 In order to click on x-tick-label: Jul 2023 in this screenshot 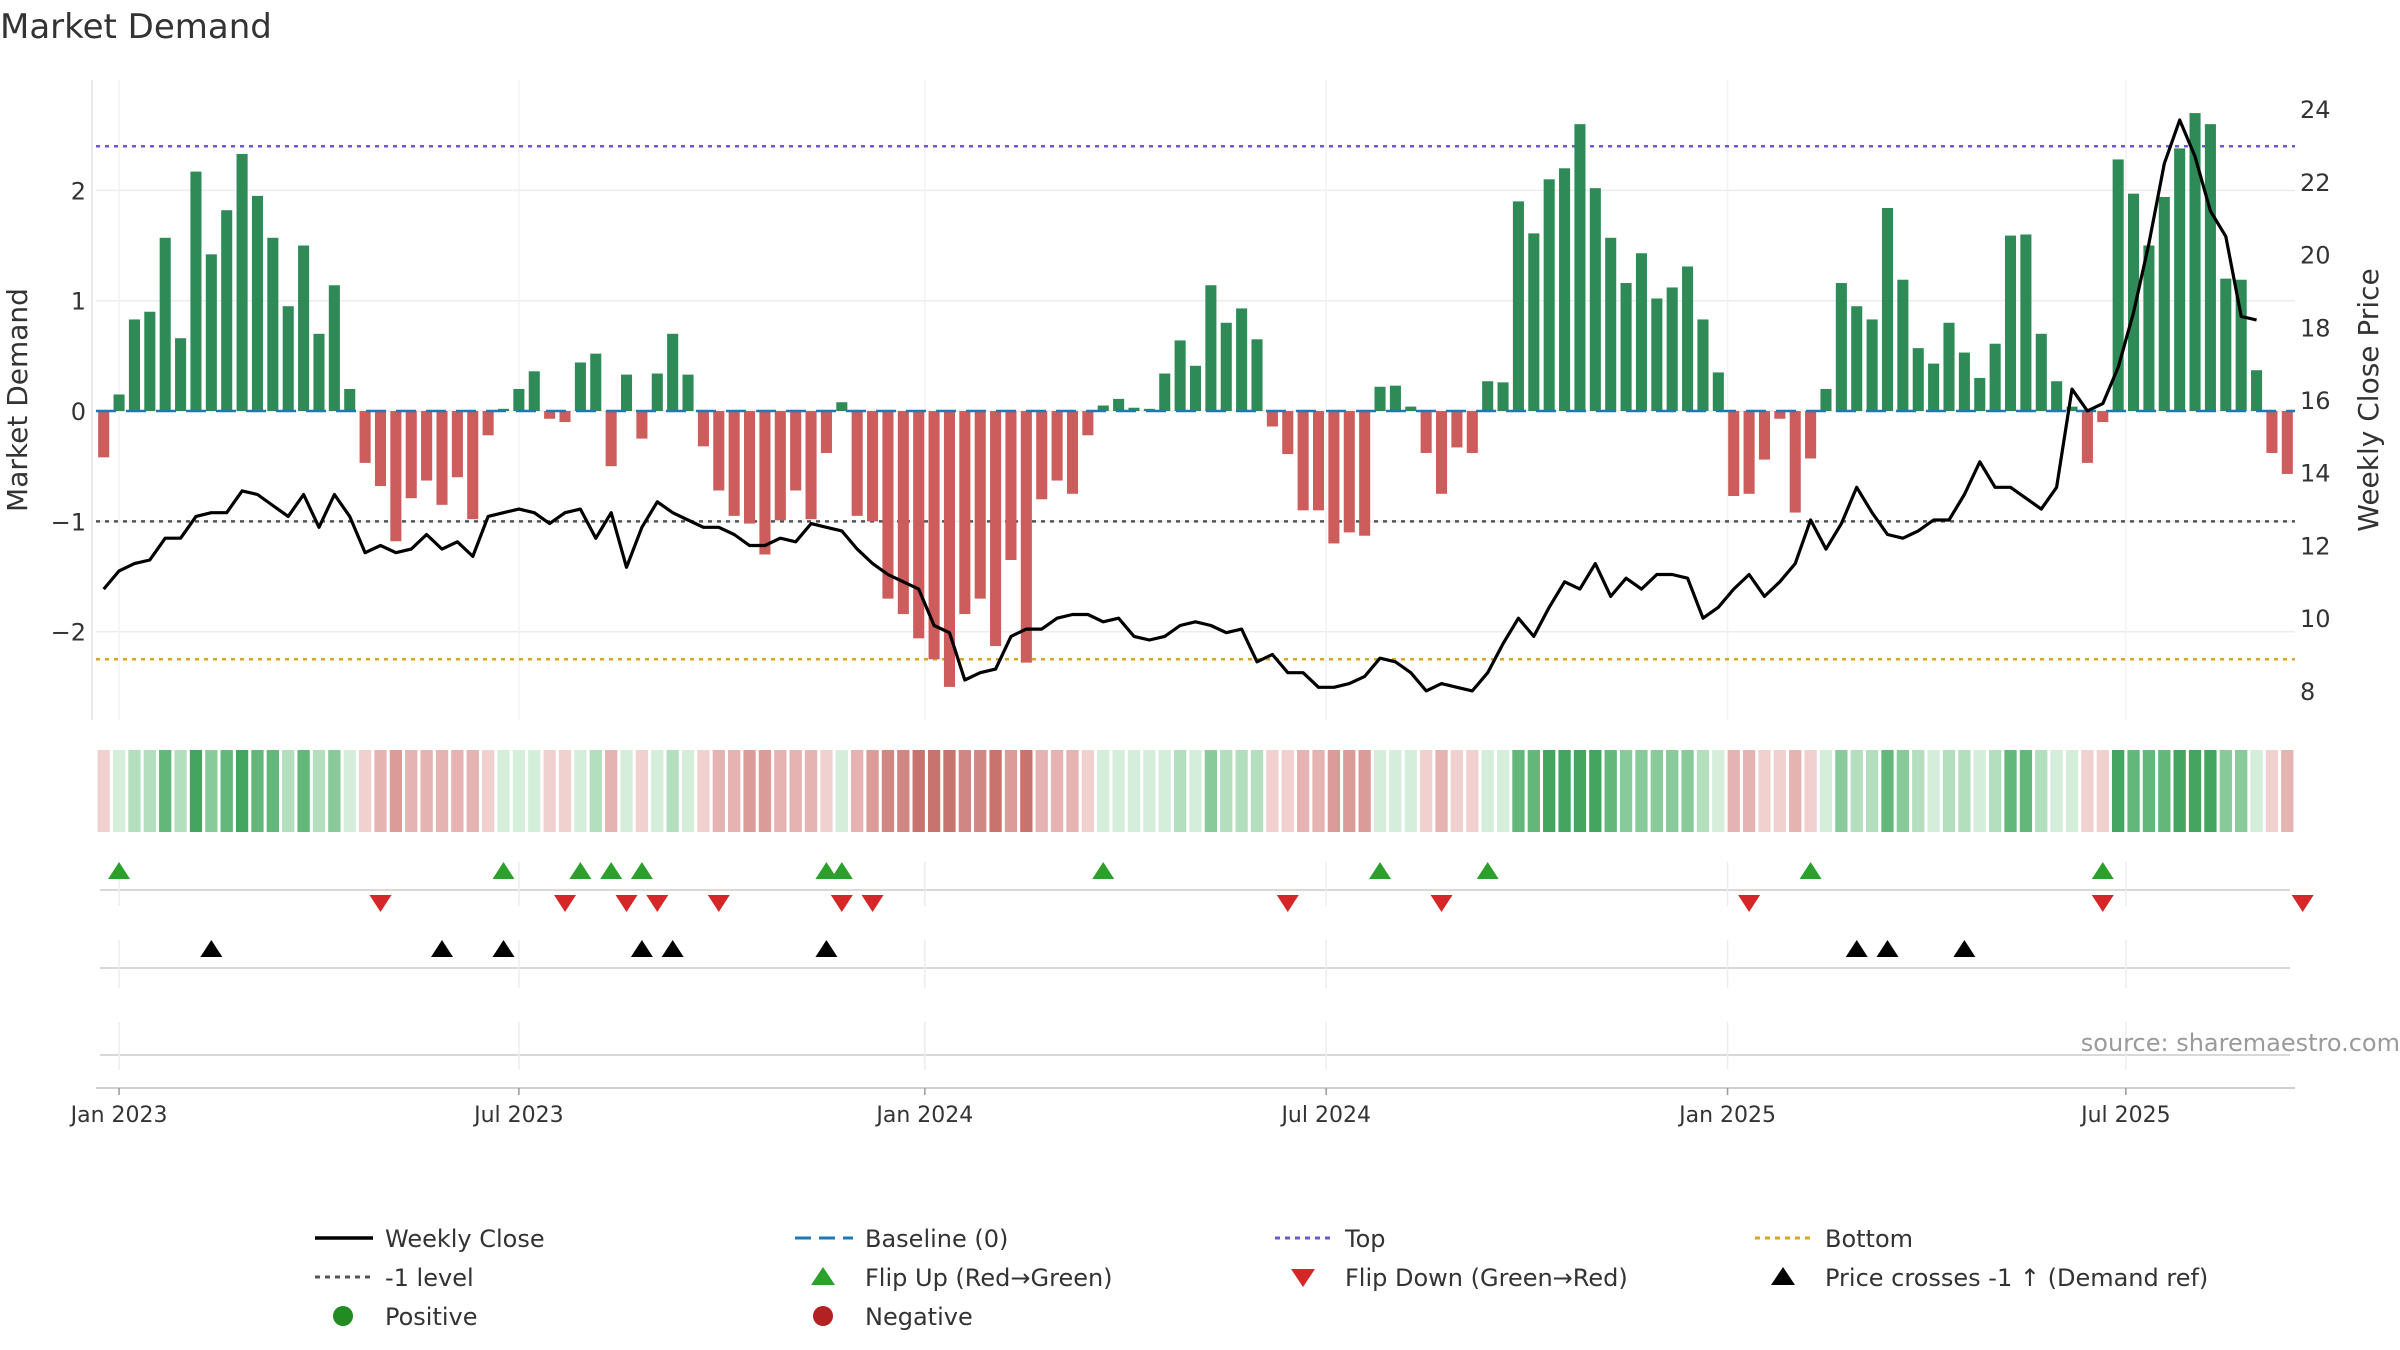, I will do `click(518, 1115)`.